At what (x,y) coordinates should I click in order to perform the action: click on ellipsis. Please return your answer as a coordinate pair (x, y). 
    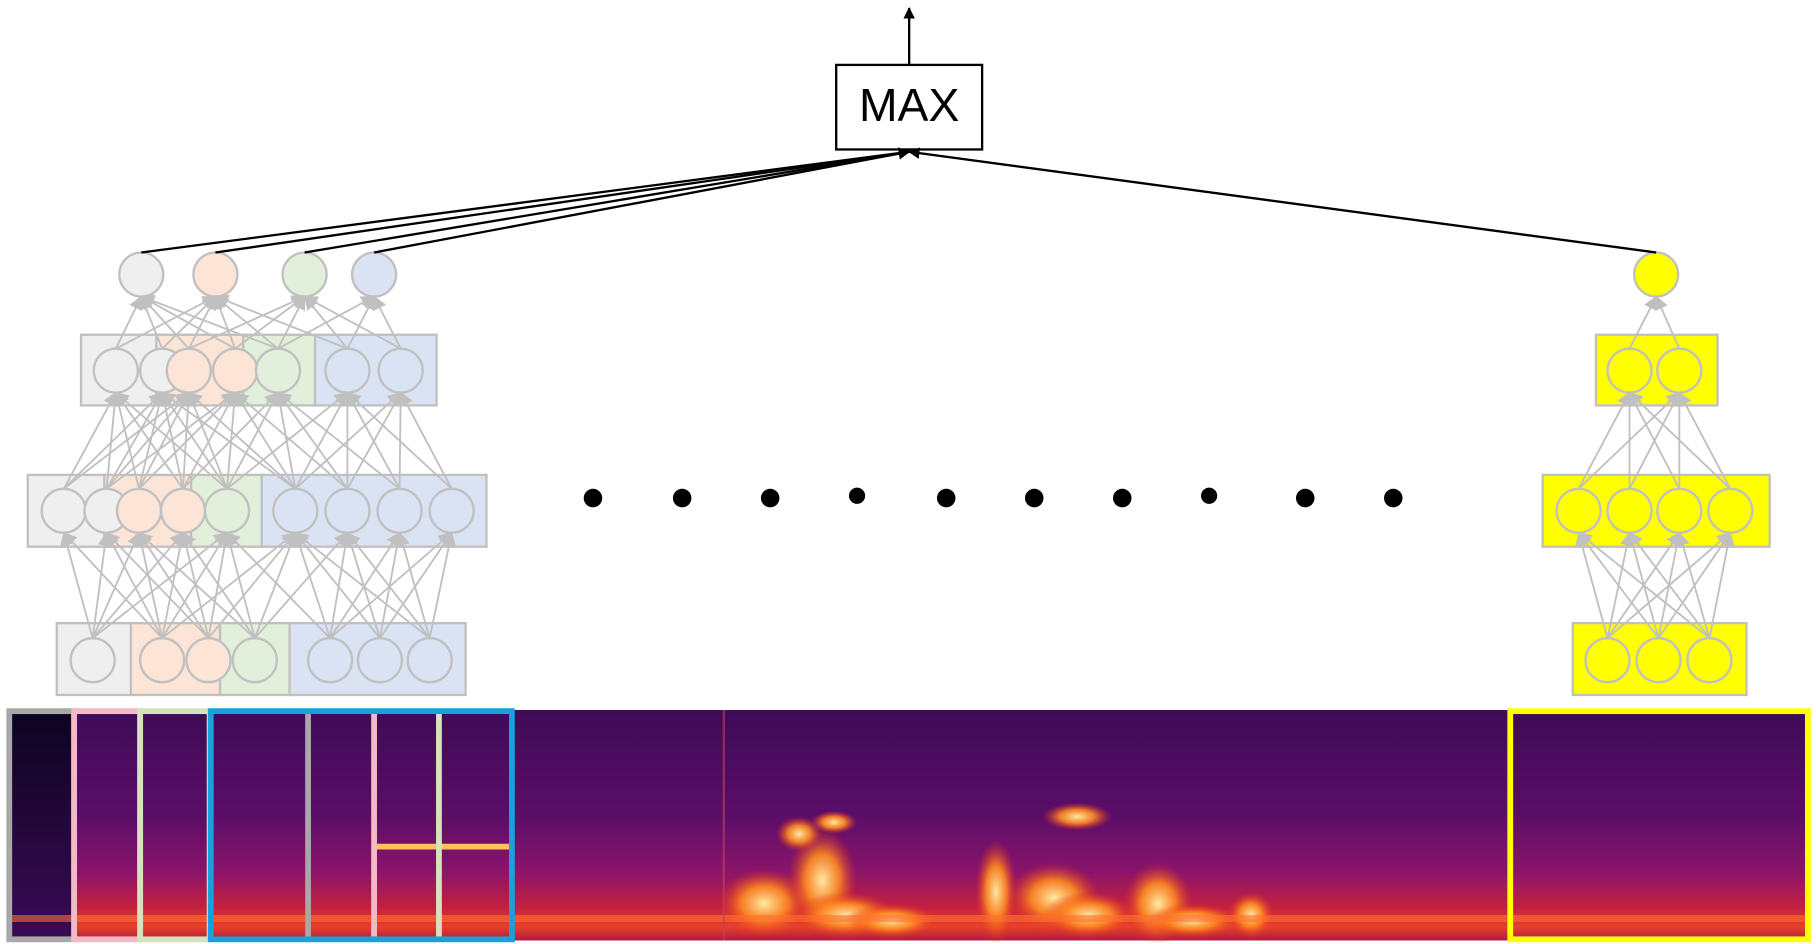
    Looking at the image, I should click on (993, 497).